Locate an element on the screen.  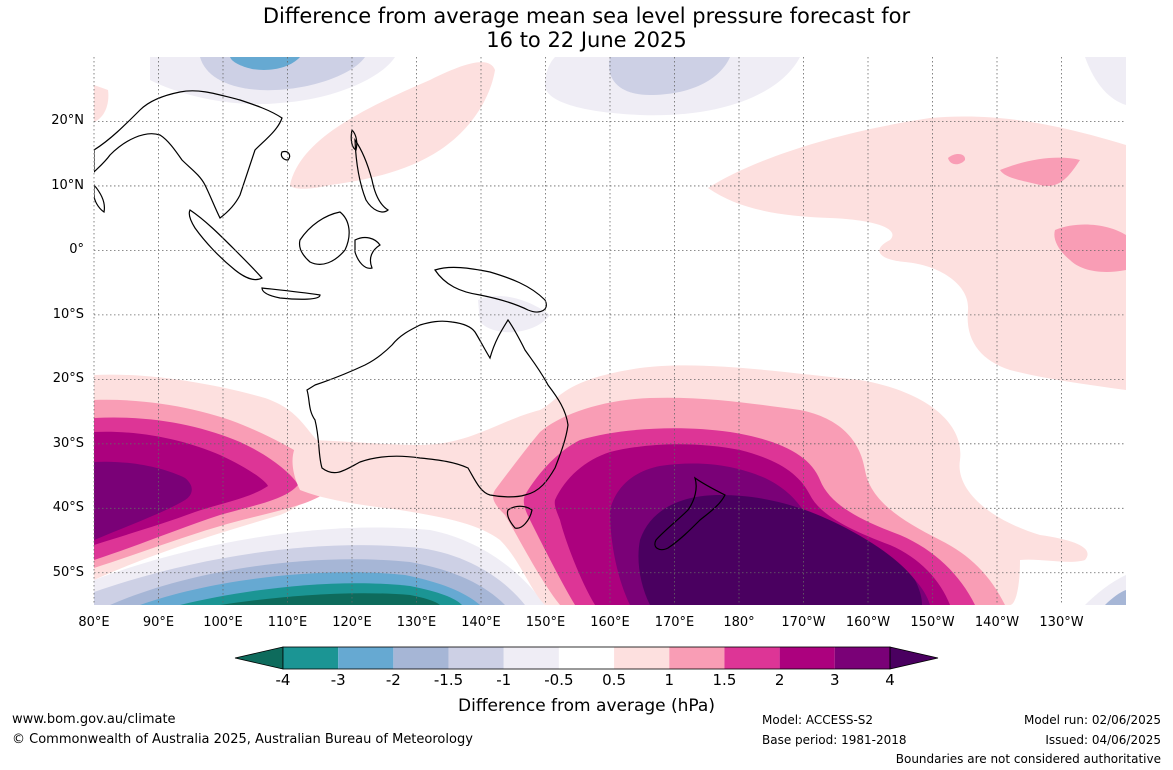
latitude-label: 10°N is located at coordinates (67, 185).